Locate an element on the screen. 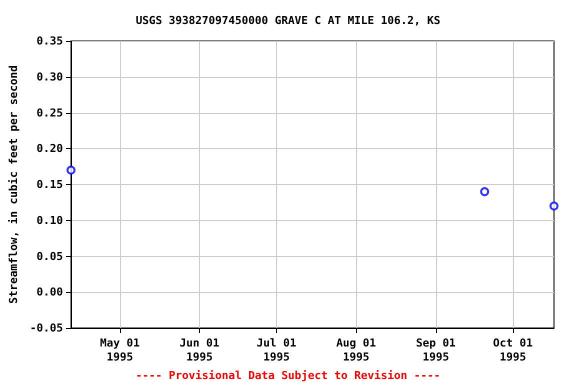 The image size is (576, 384). x-tick-label: May 01 1995 is located at coordinates (120, 350).